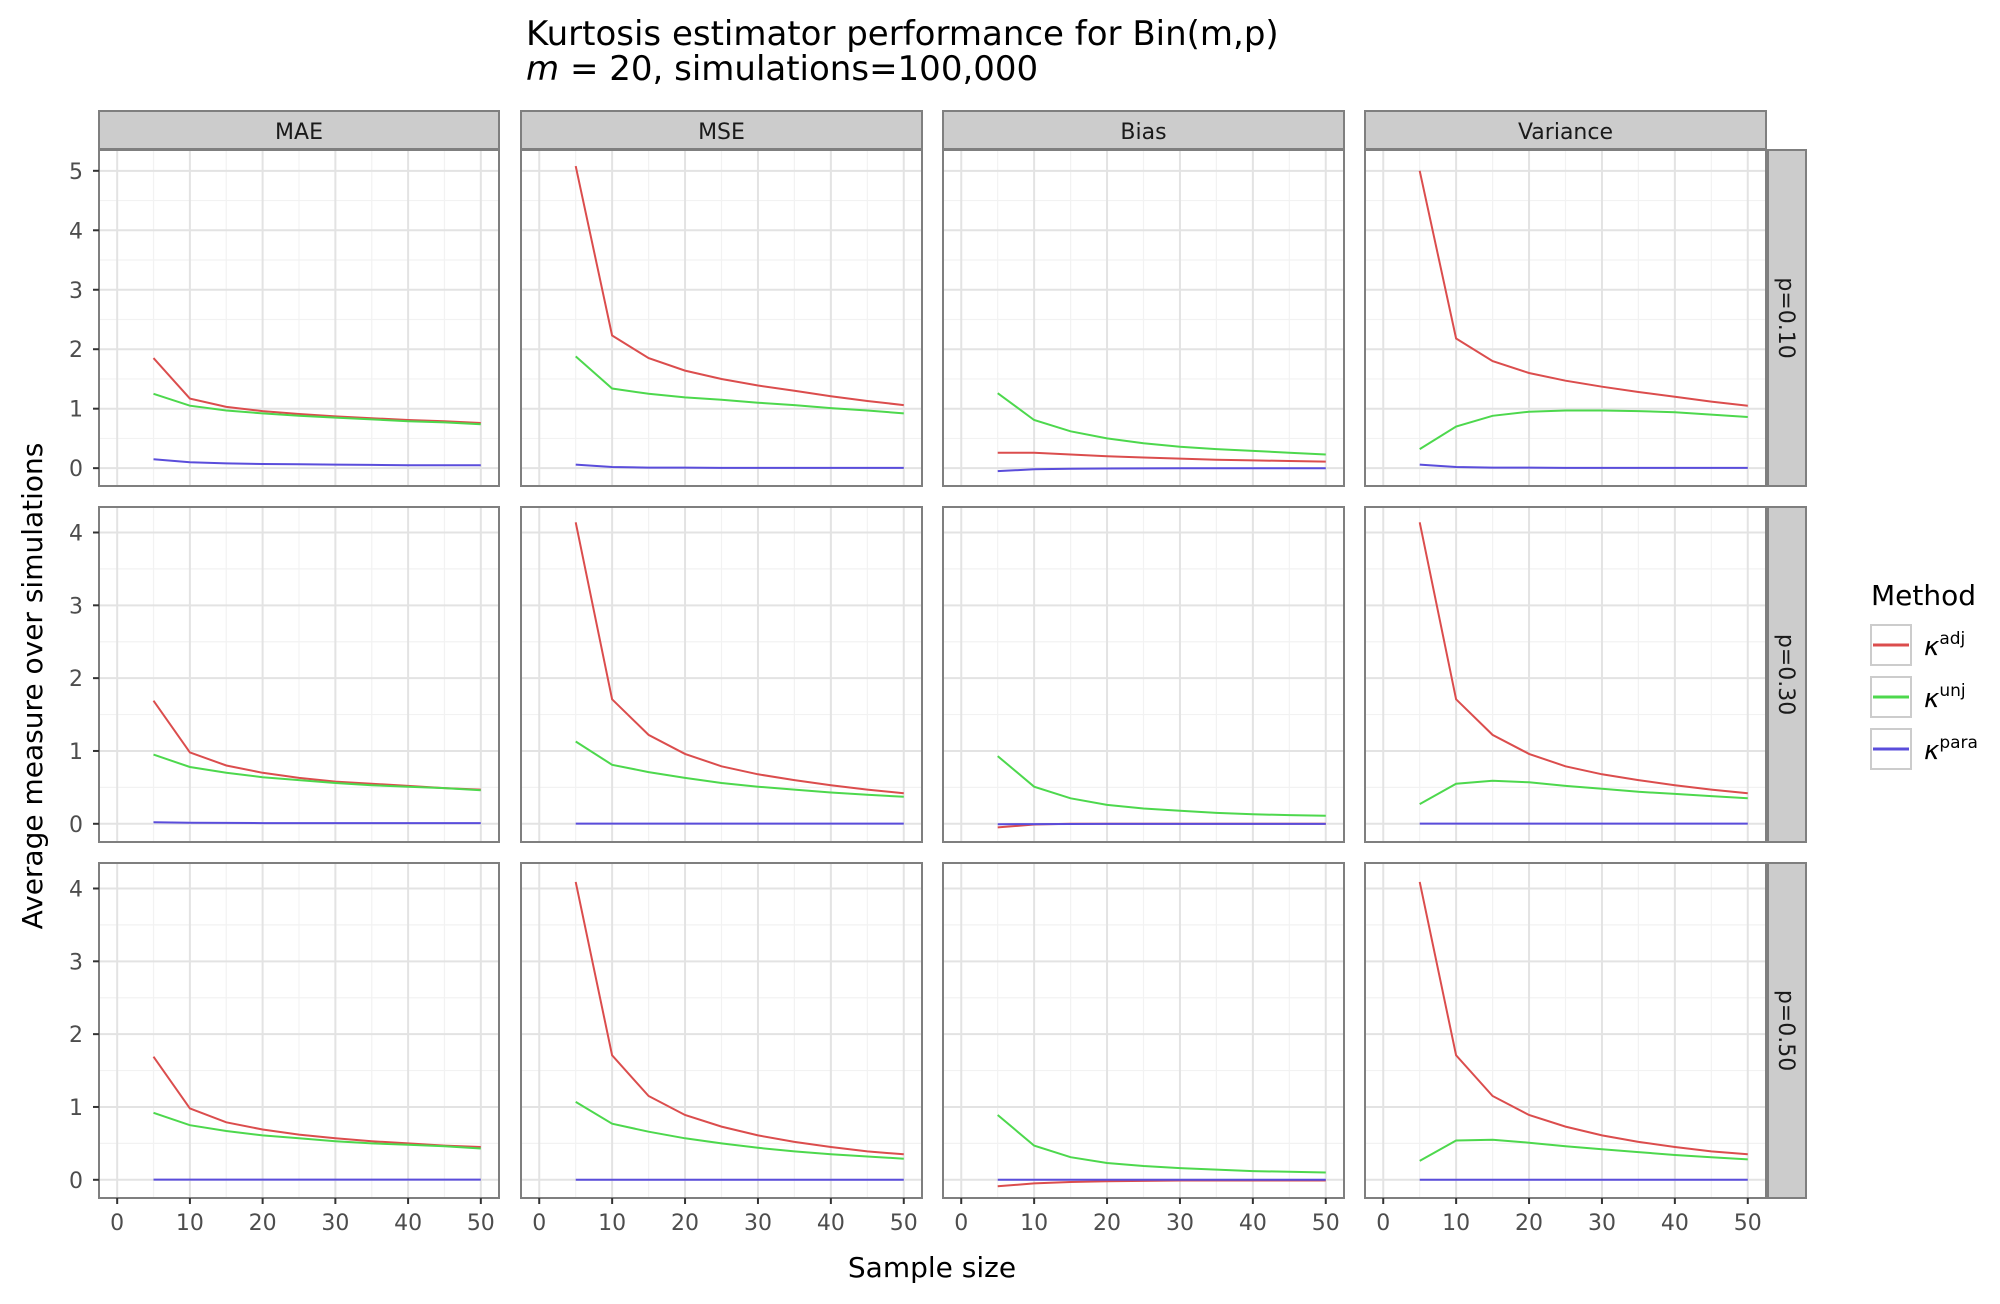 This screenshot has height=1304, width=2000. What do you see at coordinates (721, 132) in the screenshot?
I see `facet-label-col: MSE` at bounding box center [721, 132].